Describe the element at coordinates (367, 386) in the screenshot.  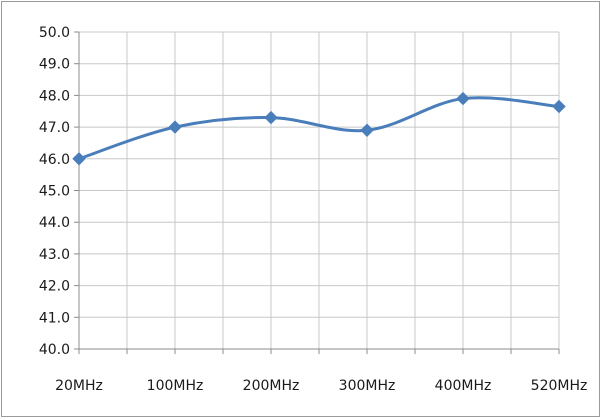
I see `x-tick-label: 300MHz` at that location.